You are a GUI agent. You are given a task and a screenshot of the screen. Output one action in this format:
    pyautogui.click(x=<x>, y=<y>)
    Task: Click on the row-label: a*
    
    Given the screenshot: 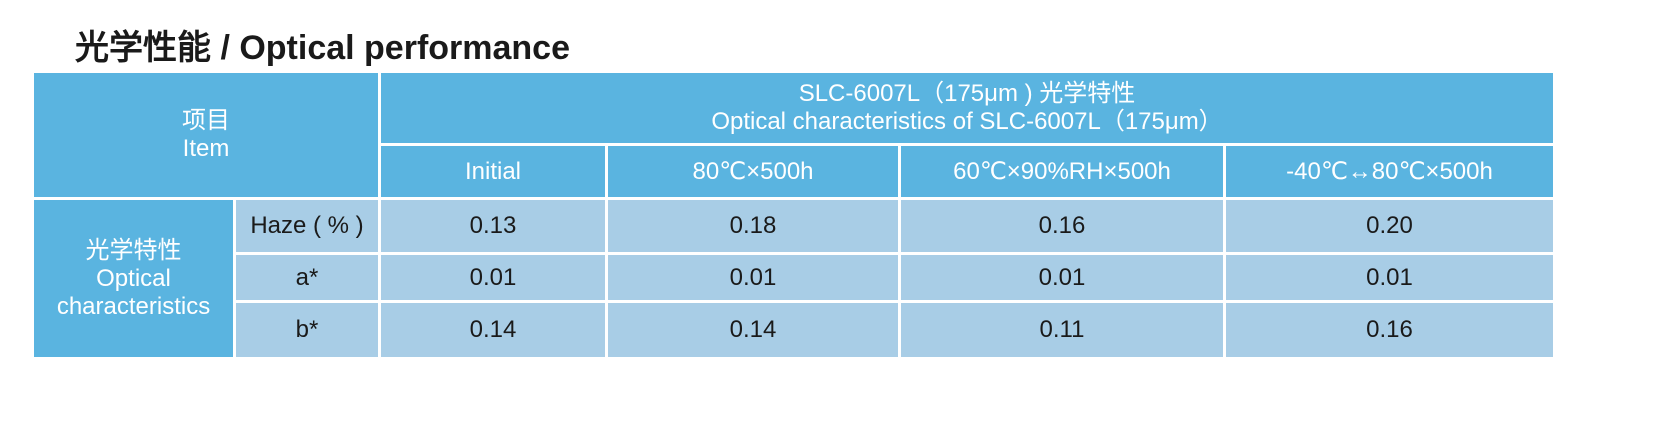 What is the action you would take?
    pyautogui.click(x=307, y=277)
    